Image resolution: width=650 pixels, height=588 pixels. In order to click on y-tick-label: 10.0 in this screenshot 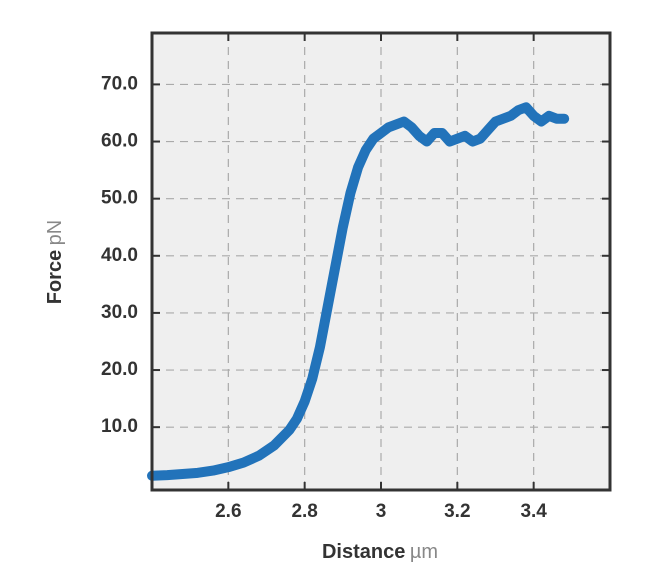, I will do `click(119, 426)`.